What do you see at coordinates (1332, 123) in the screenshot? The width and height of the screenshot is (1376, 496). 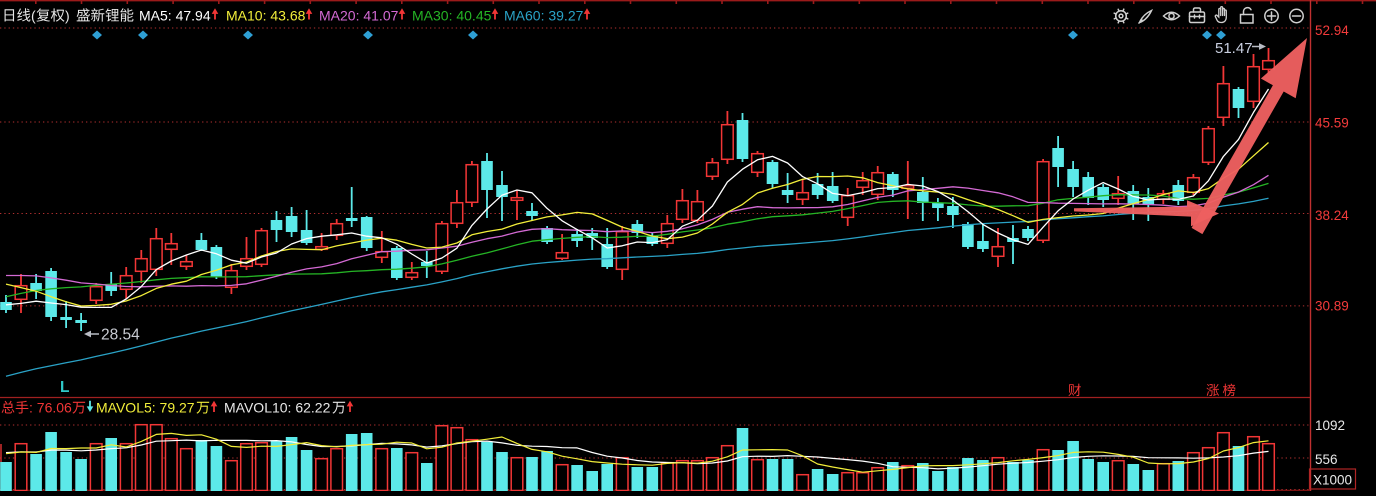 I see `svg-text: 45.59` at bounding box center [1332, 123].